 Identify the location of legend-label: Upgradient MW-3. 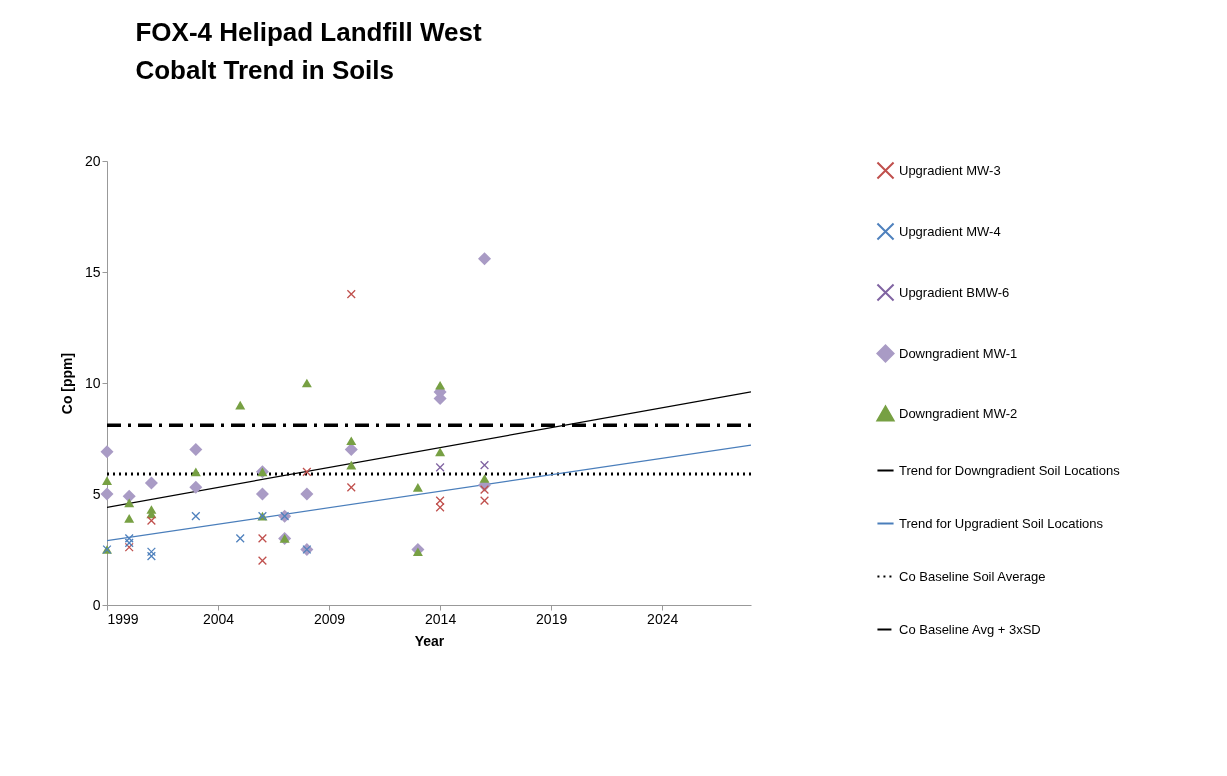
(950, 170).